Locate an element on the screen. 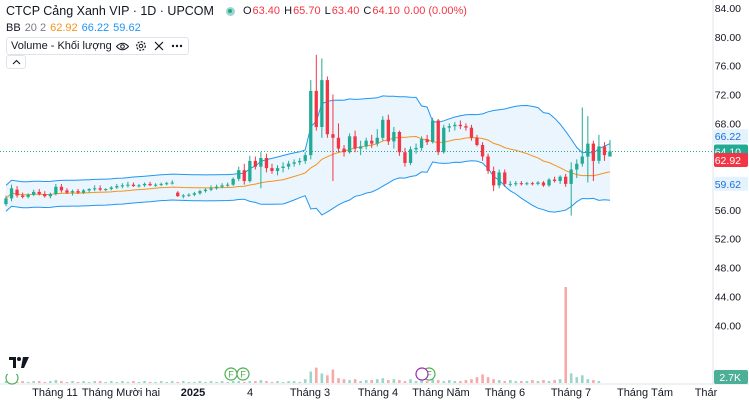 The image size is (749, 400). time-axis-label: Tháng 7 is located at coordinates (571, 393).